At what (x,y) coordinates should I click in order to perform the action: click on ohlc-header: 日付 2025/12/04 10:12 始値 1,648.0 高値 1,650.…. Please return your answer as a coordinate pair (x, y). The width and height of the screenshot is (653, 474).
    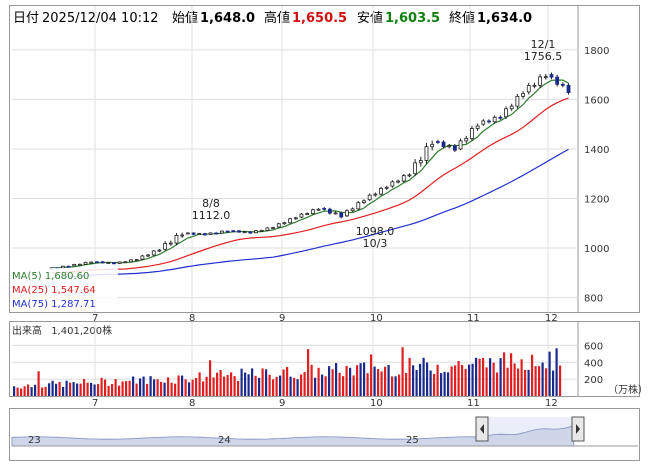
    Looking at the image, I should click on (272, 18).